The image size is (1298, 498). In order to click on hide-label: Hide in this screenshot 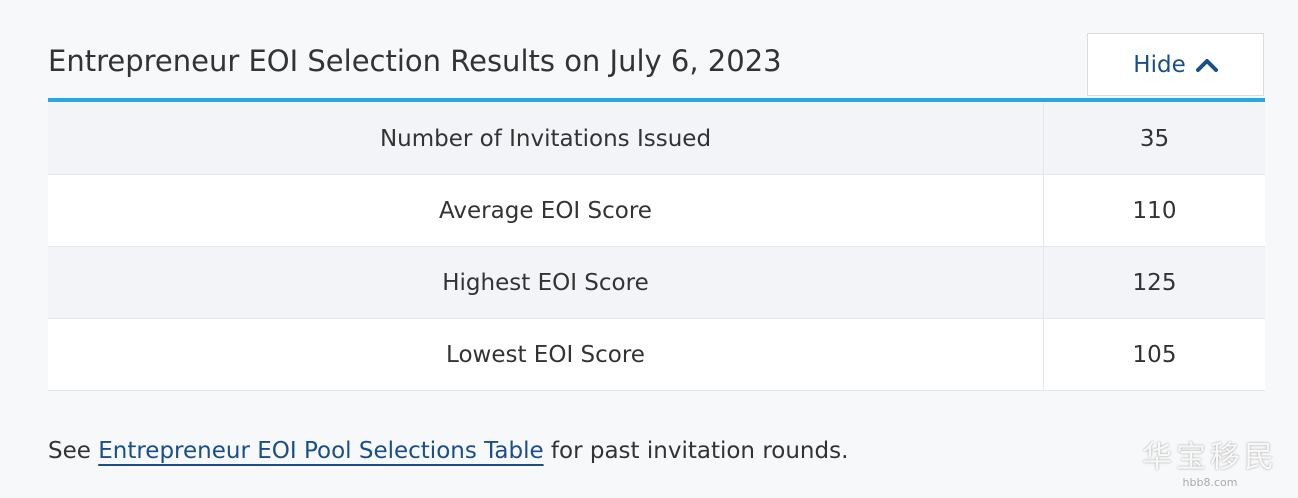, I will do `click(1159, 64)`.